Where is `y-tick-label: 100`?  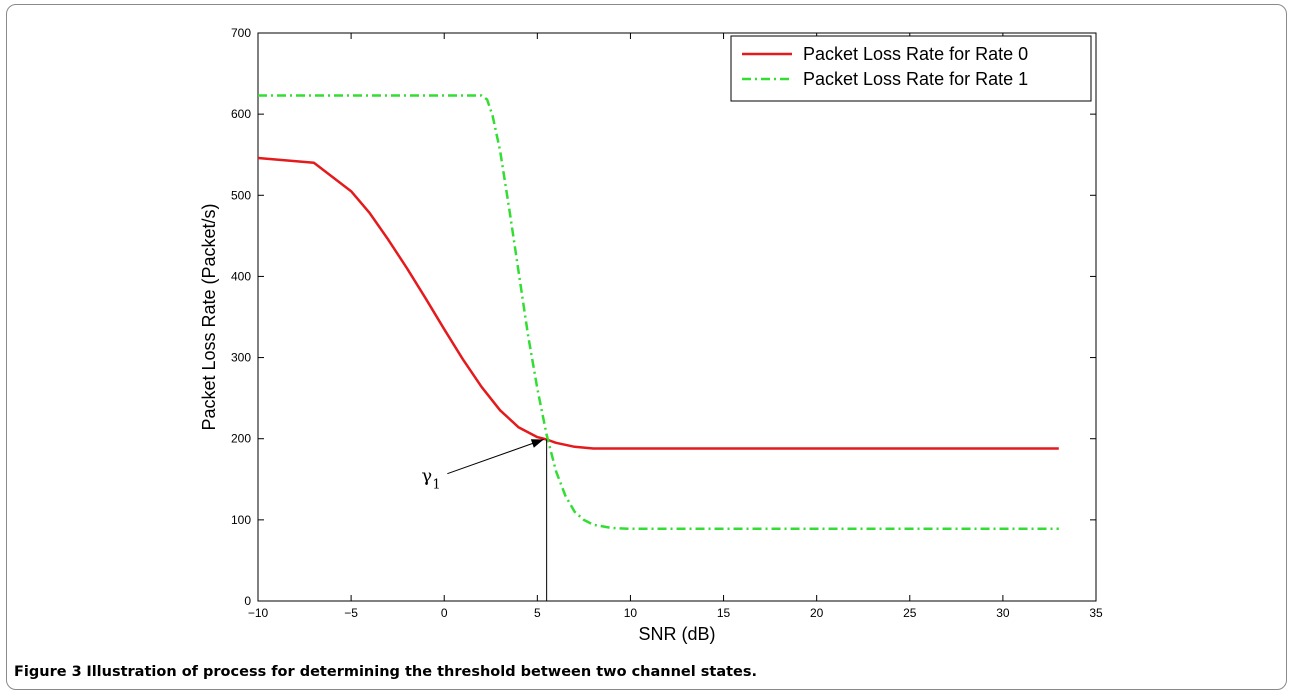
y-tick-label: 100 is located at coordinates (241, 520).